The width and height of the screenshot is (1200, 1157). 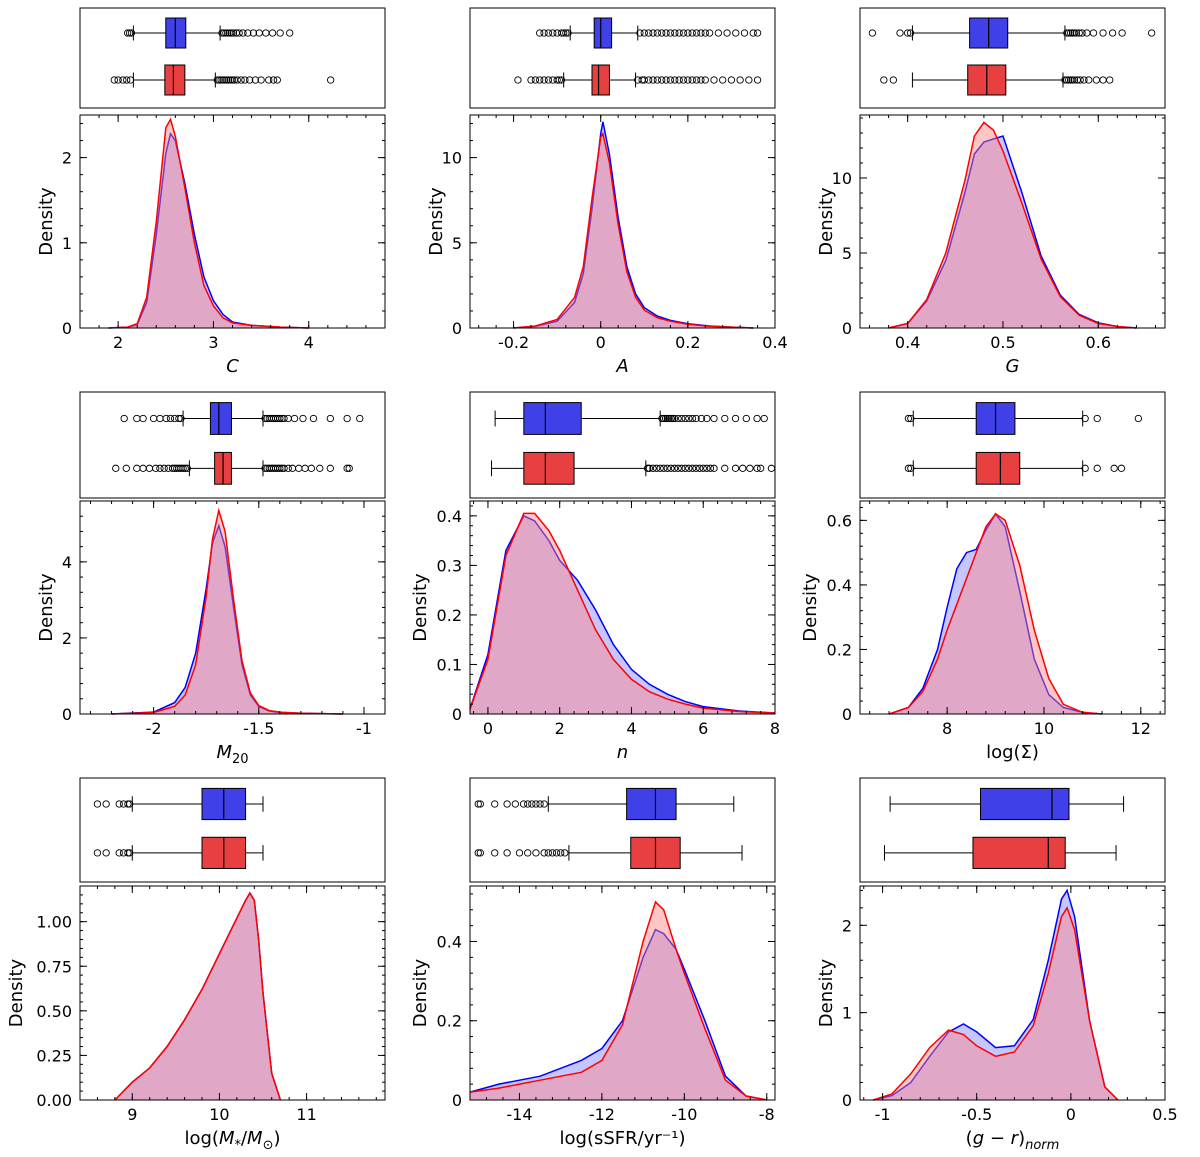 What do you see at coordinates (67, 638) in the screenshot?
I see `y-tick-label: 2` at bounding box center [67, 638].